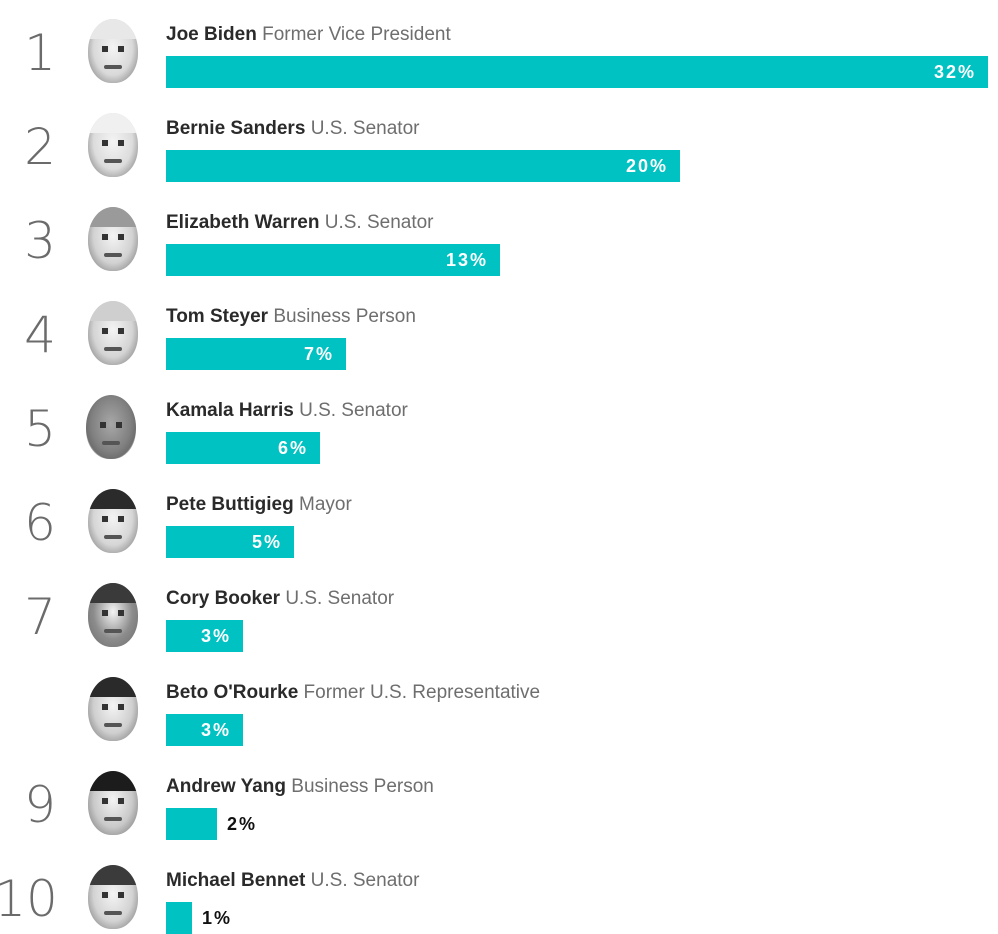  I want to click on pete-buttigieg-portrait-icon, so click(113, 521).